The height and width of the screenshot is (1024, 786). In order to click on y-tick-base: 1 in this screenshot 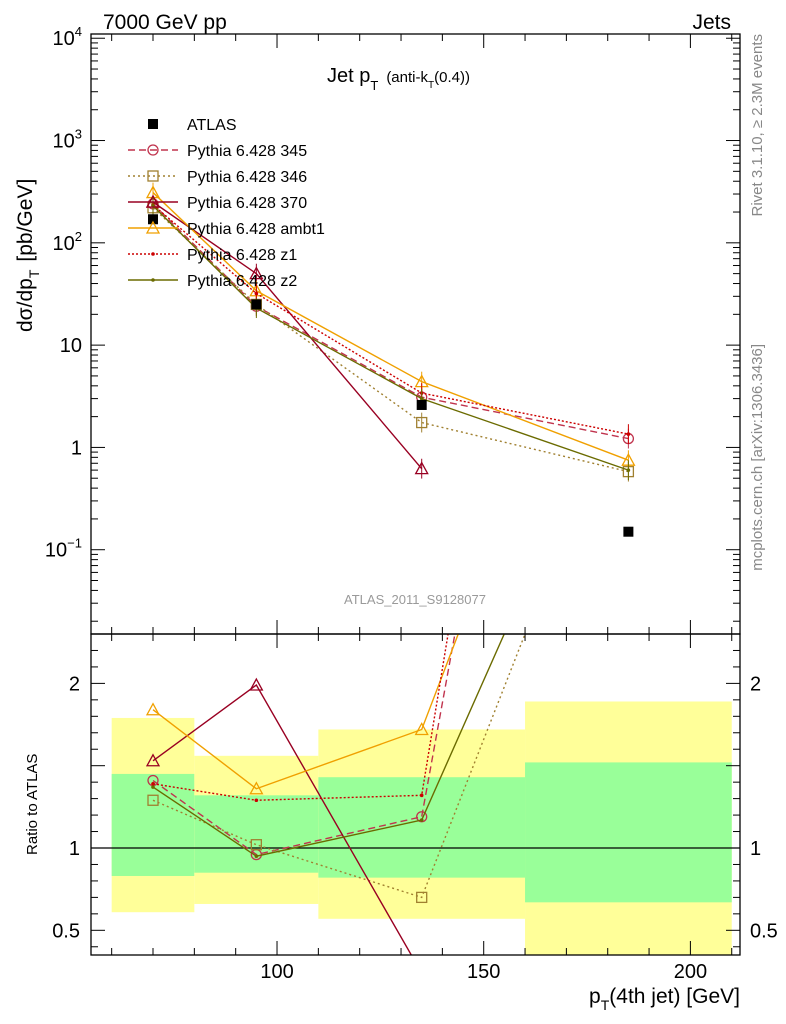, I will do `click(76, 448)`.